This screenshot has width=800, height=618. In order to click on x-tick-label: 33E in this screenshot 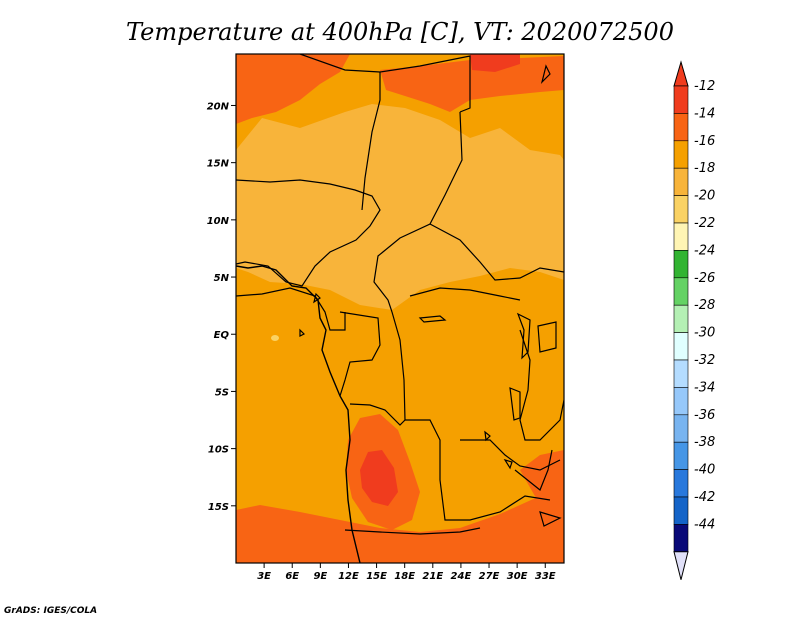, I will do `click(545, 576)`.